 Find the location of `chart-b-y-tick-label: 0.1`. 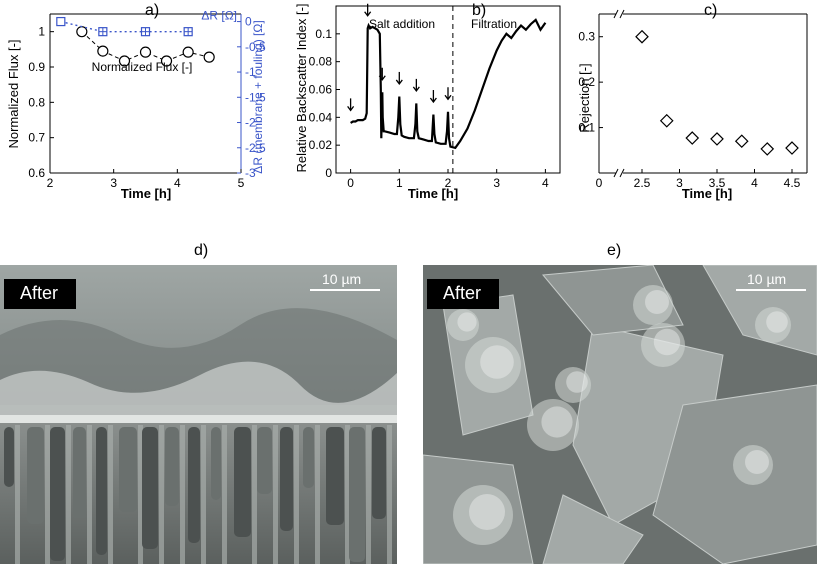

chart-b-y-tick-label: 0.1 is located at coordinates (323, 34).